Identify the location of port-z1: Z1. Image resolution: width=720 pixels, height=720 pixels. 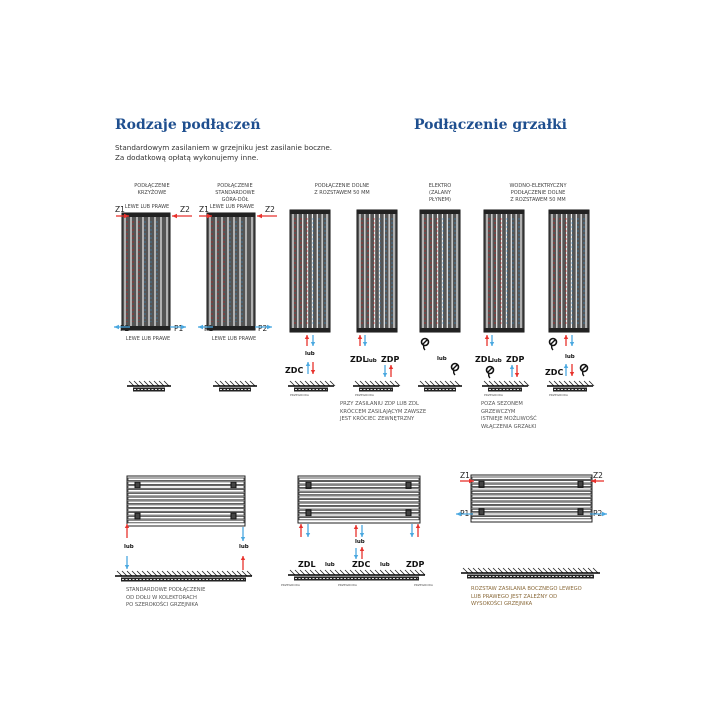
(120, 209).